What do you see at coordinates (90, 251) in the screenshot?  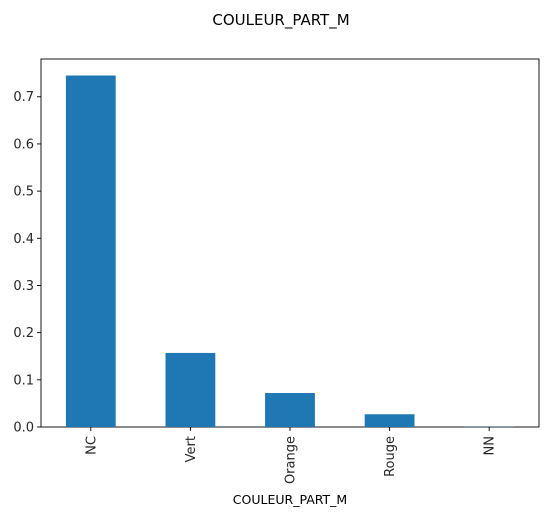 I see `bar-nc` at bounding box center [90, 251].